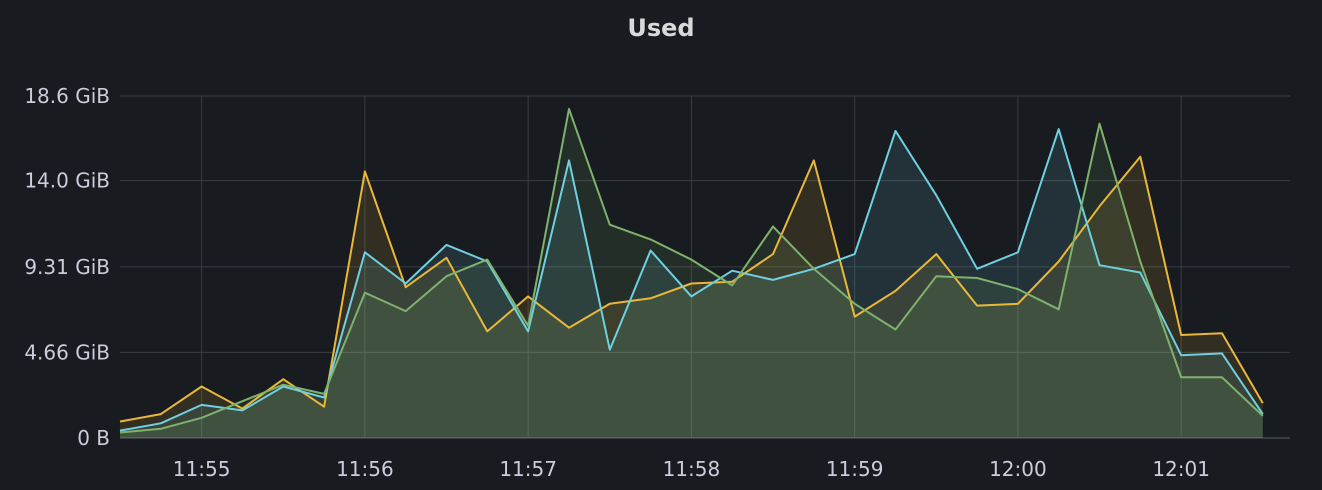 The image size is (1322, 490). What do you see at coordinates (67, 181) in the screenshot?
I see `y-tick-label: 14.0 GiB` at bounding box center [67, 181].